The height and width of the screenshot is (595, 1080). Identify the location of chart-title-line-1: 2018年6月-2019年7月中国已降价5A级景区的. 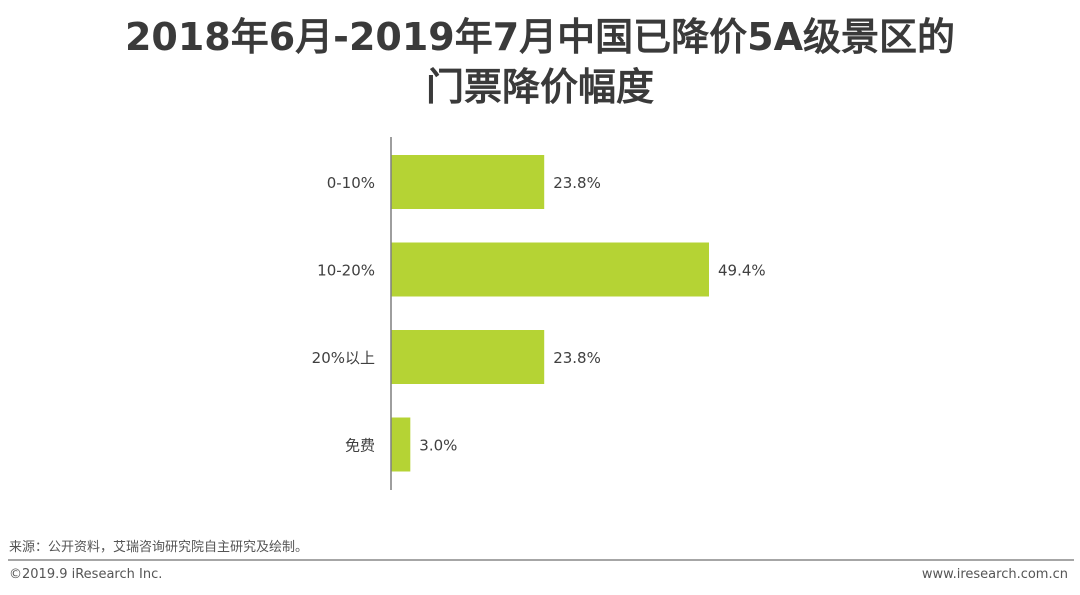
(540, 37).